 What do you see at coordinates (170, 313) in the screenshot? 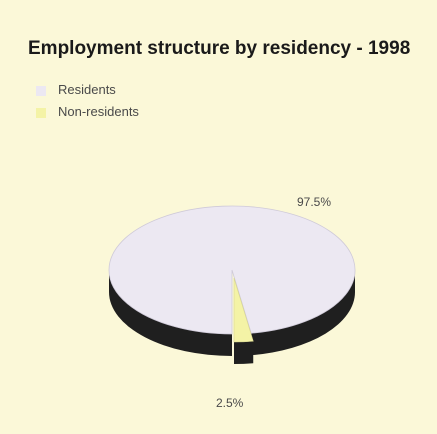
I see `pie-side-residents` at bounding box center [170, 313].